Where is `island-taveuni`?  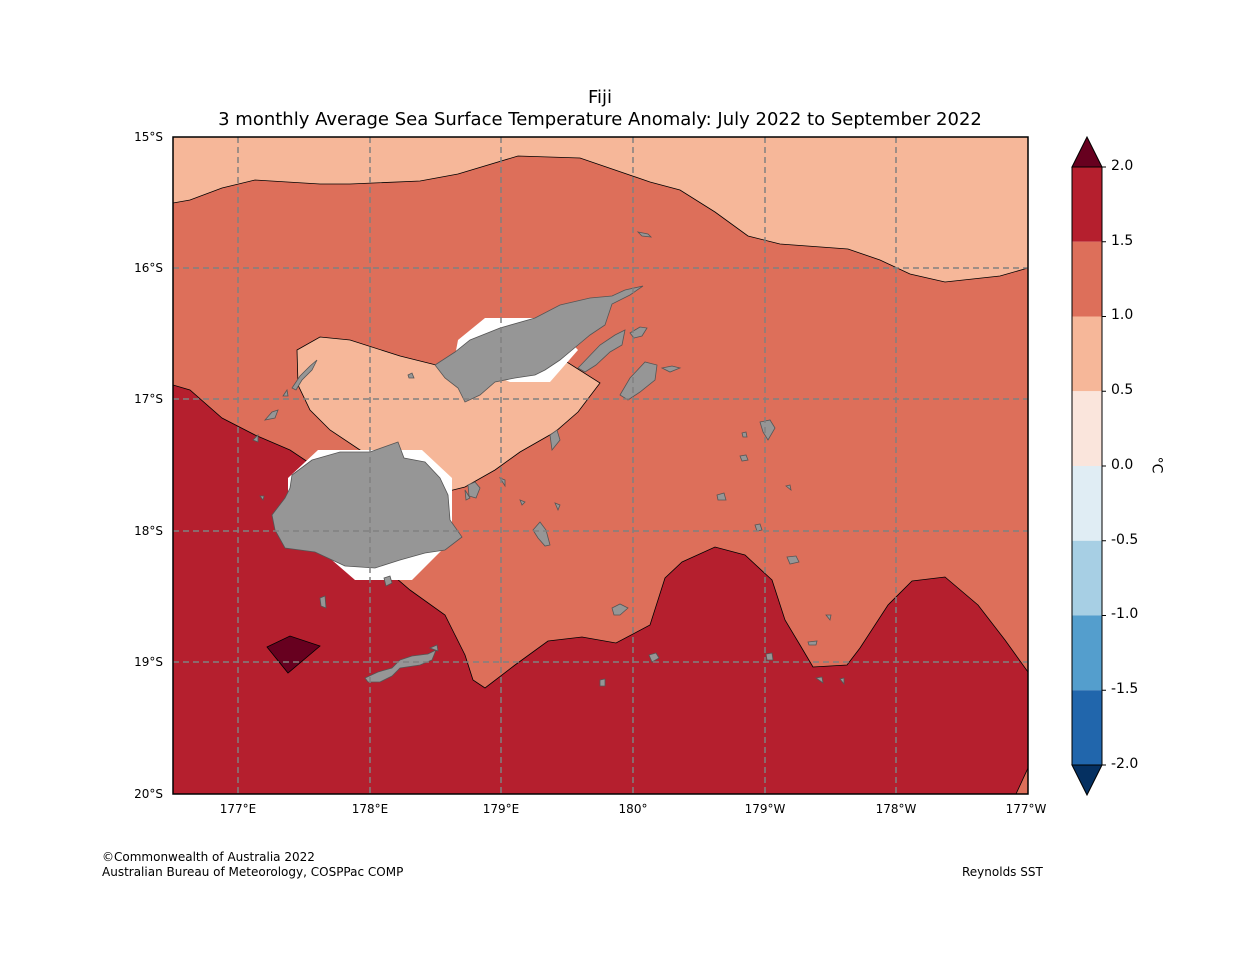 island-taveuni is located at coordinates (601, 351).